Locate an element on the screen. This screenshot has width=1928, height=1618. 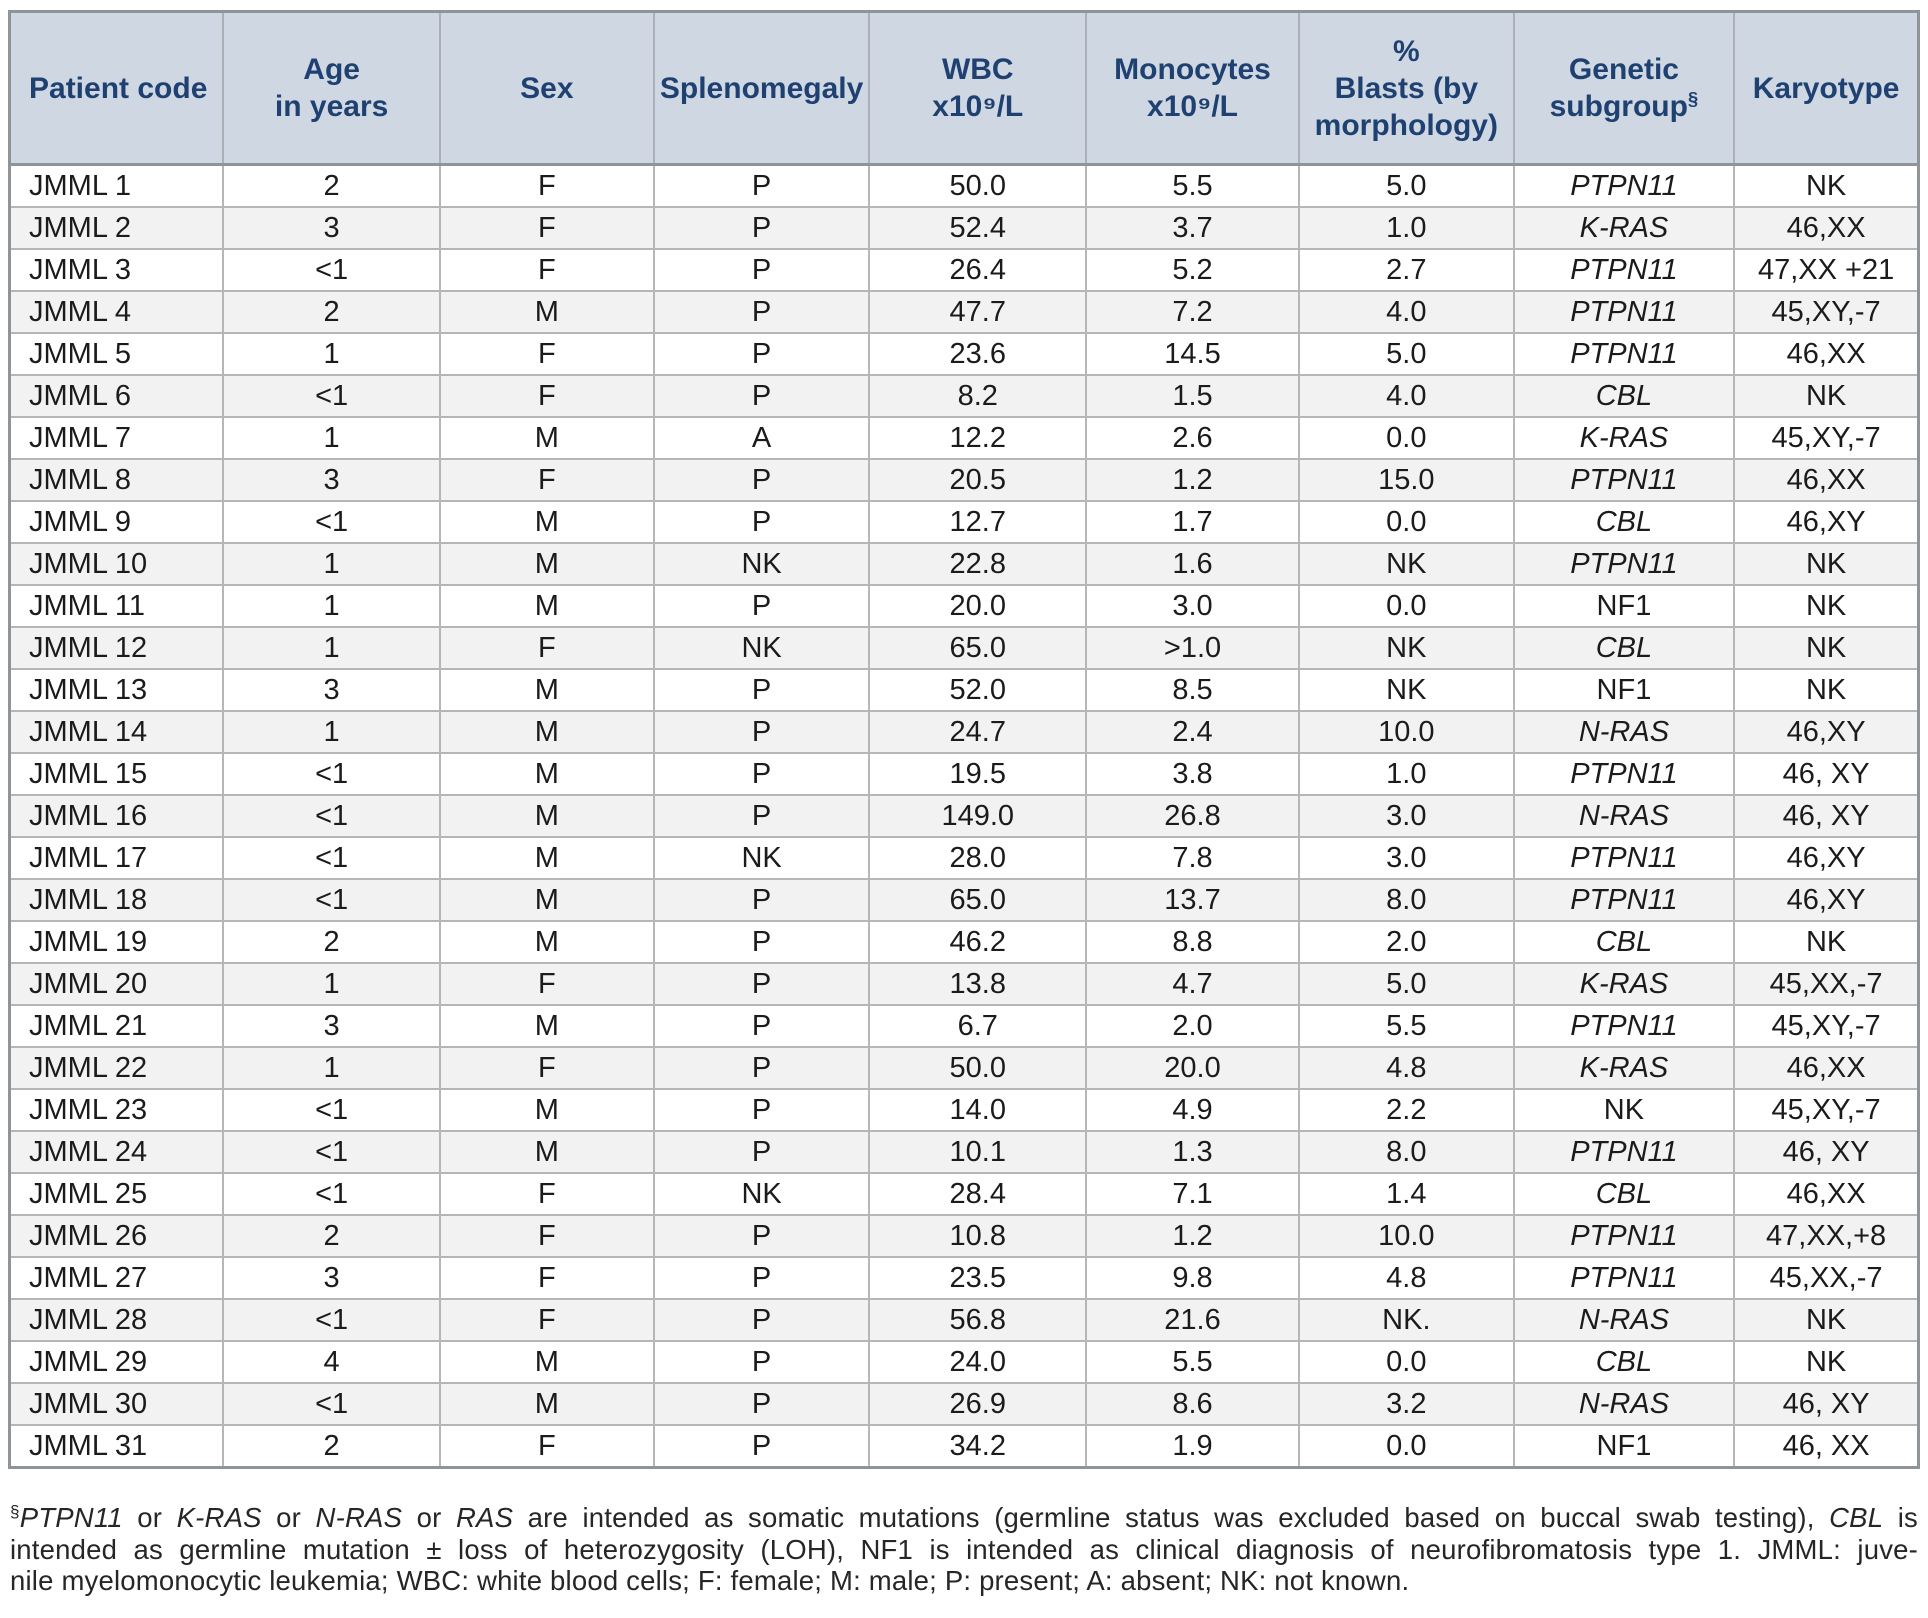
cell-wbc: 28.4 is located at coordinates (978, 1194).